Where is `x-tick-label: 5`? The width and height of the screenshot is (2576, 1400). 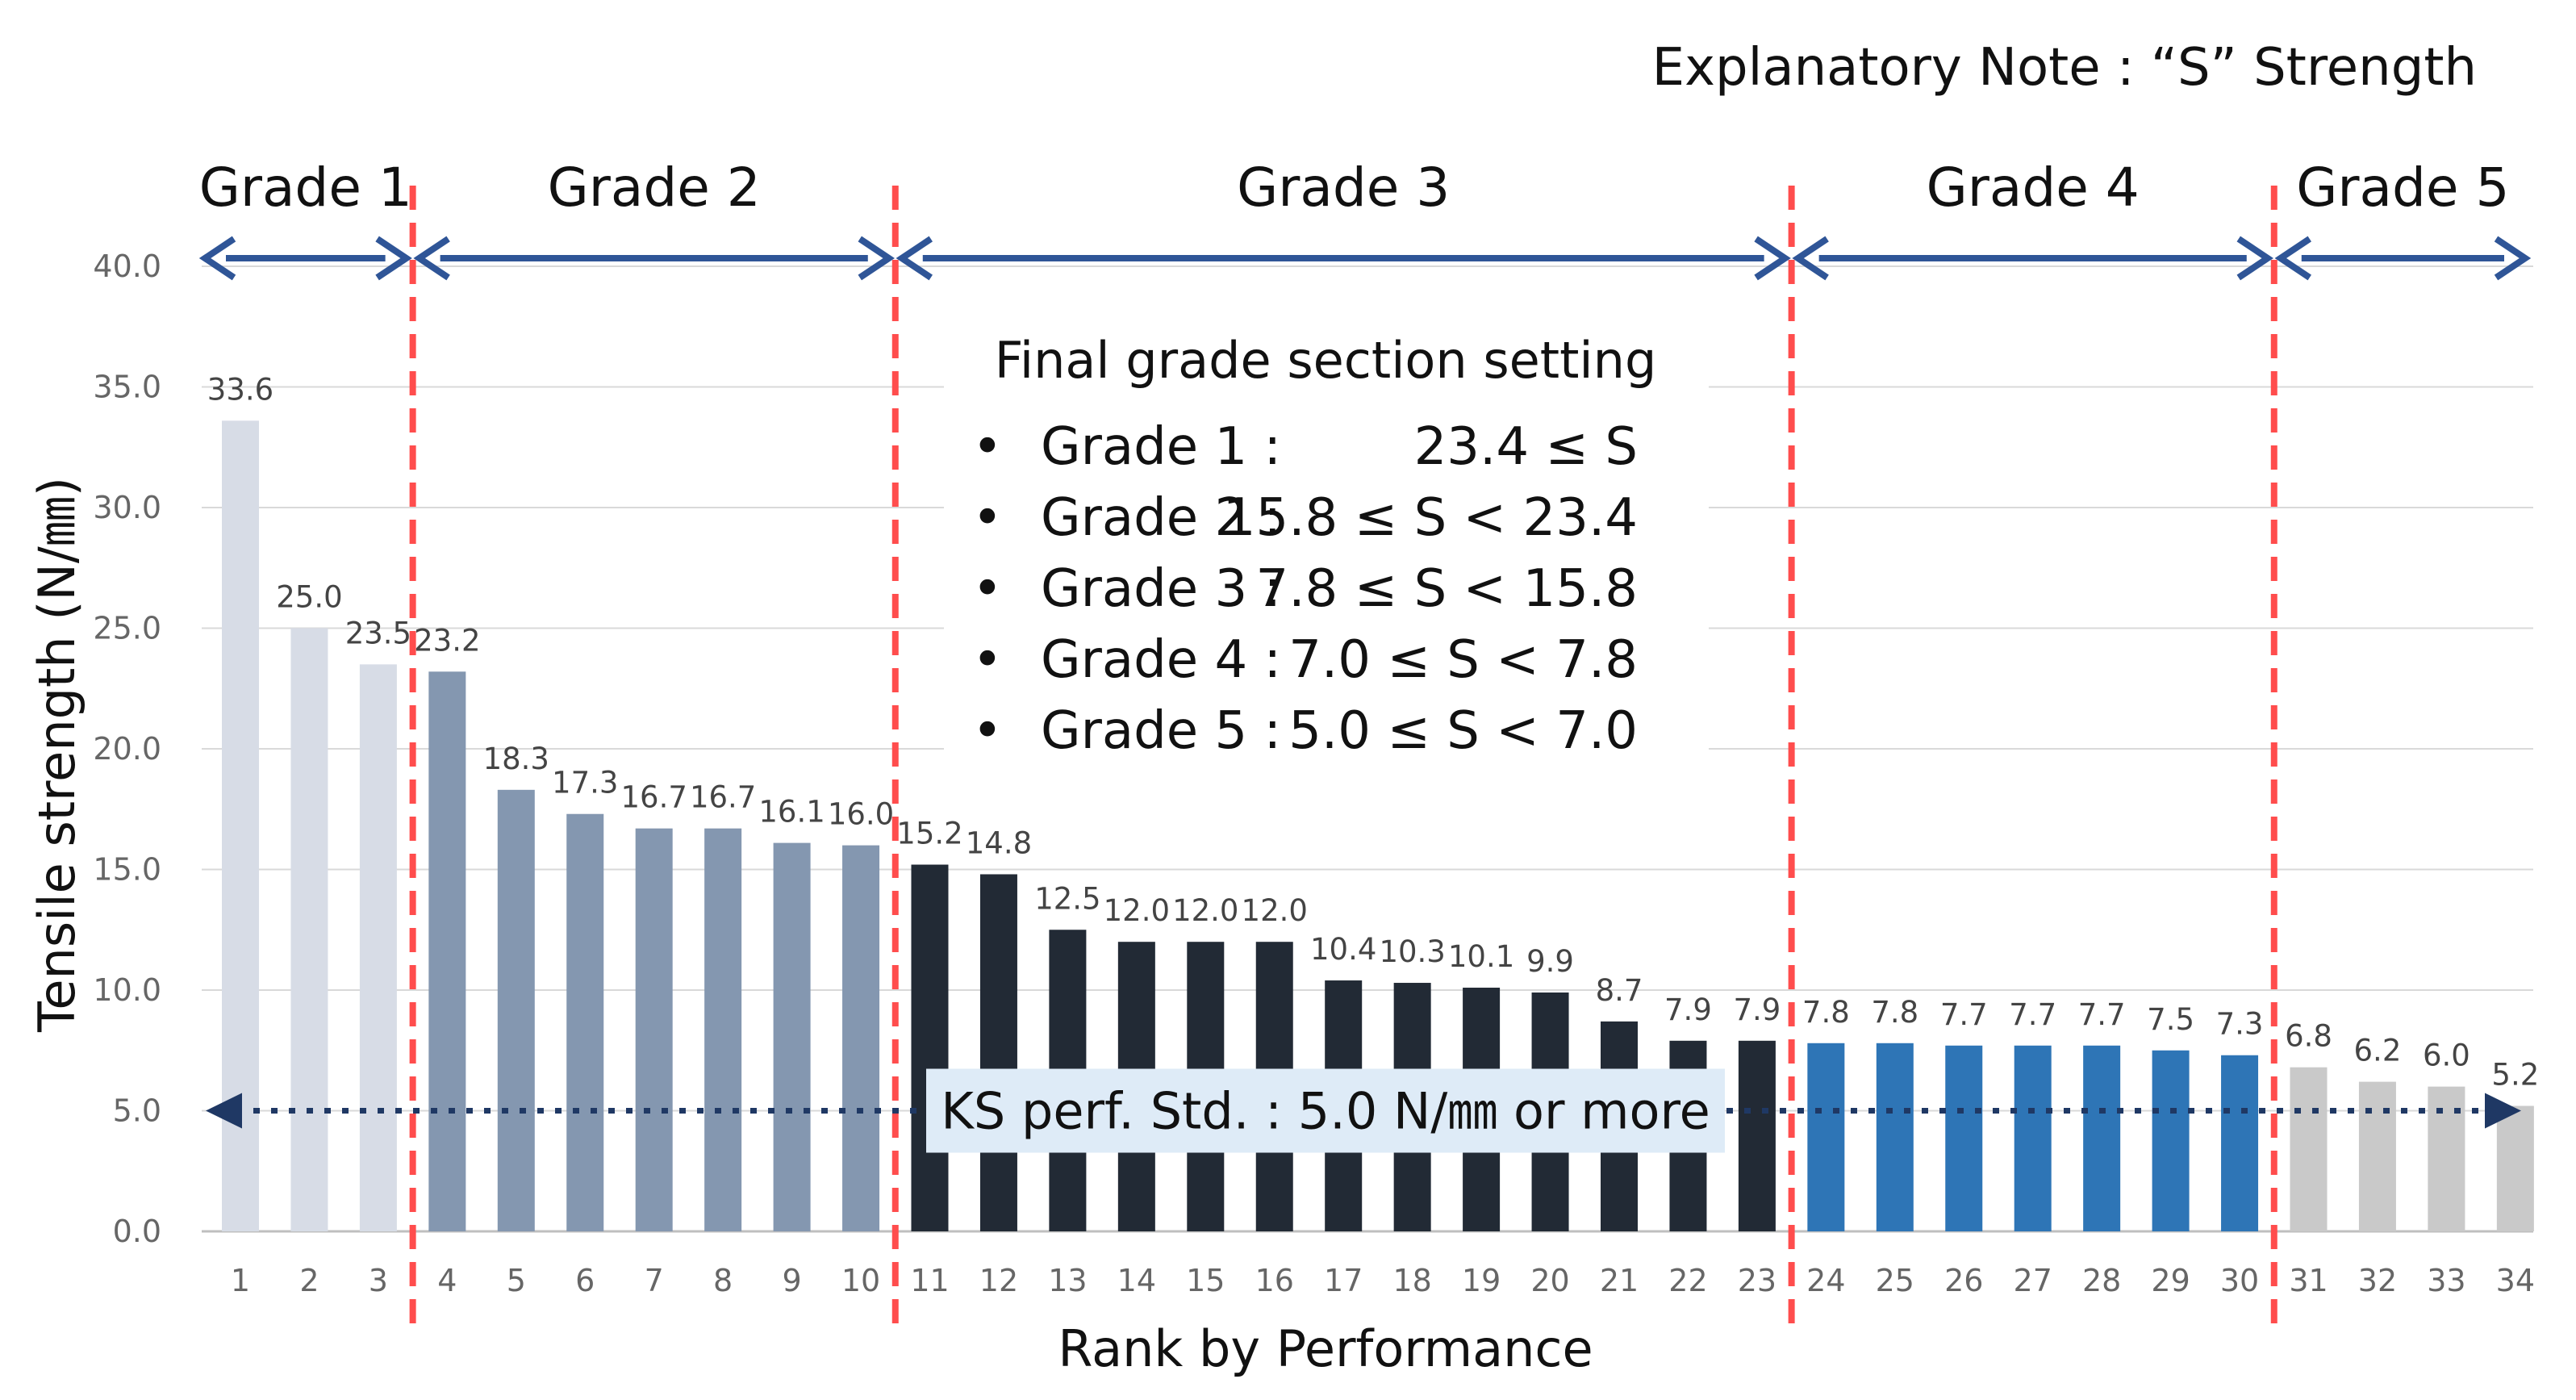 x-tick-label: 5 is located at coordinates (516, 1280).